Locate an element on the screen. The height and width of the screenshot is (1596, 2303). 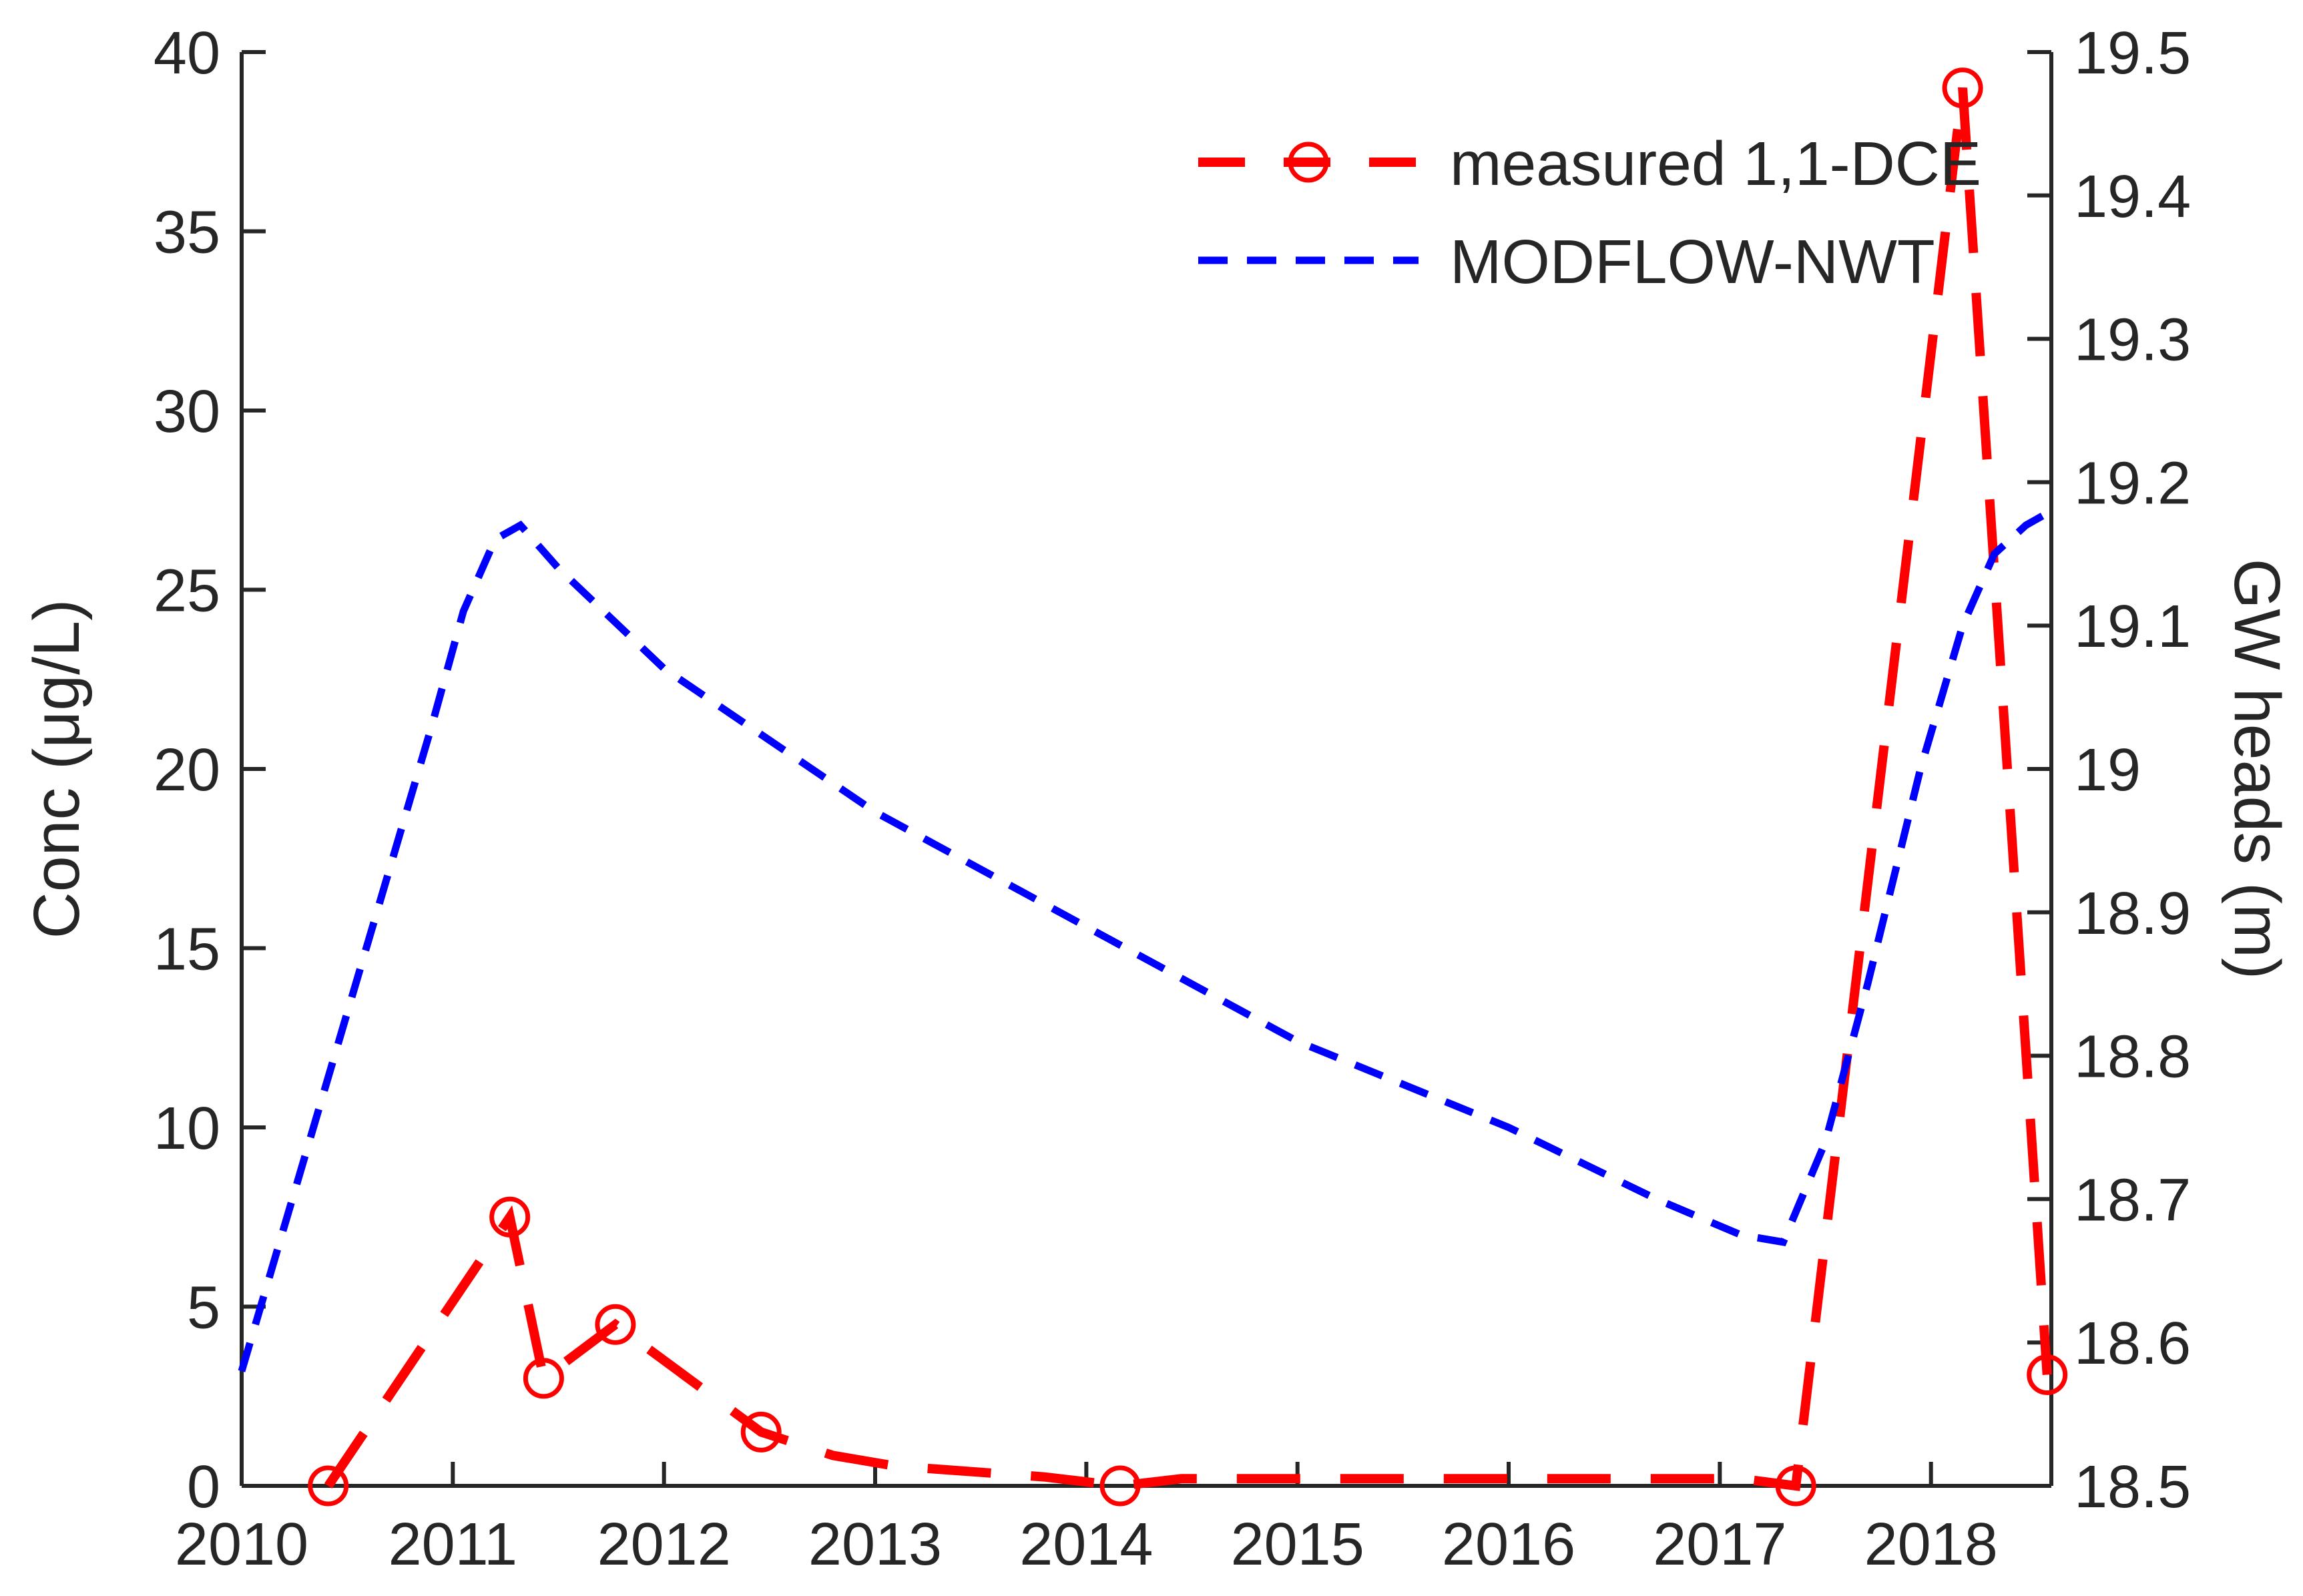
y-right-tick-label: 18.9 is located at coordinates (2132, 913).